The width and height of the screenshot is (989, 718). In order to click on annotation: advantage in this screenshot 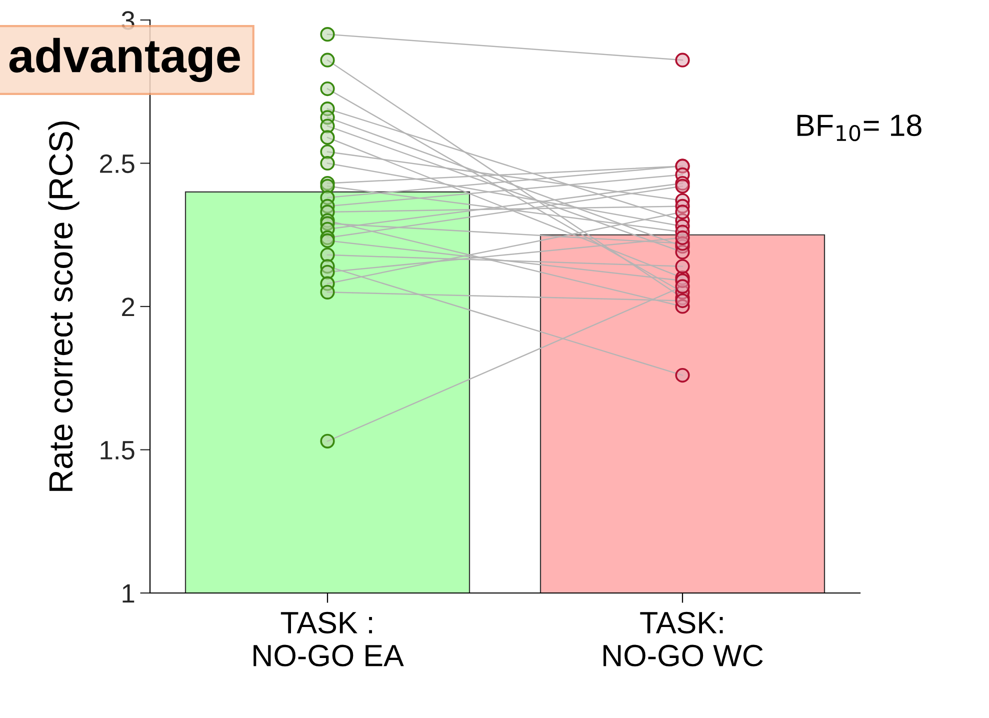, I will do `click(124, 60)`.